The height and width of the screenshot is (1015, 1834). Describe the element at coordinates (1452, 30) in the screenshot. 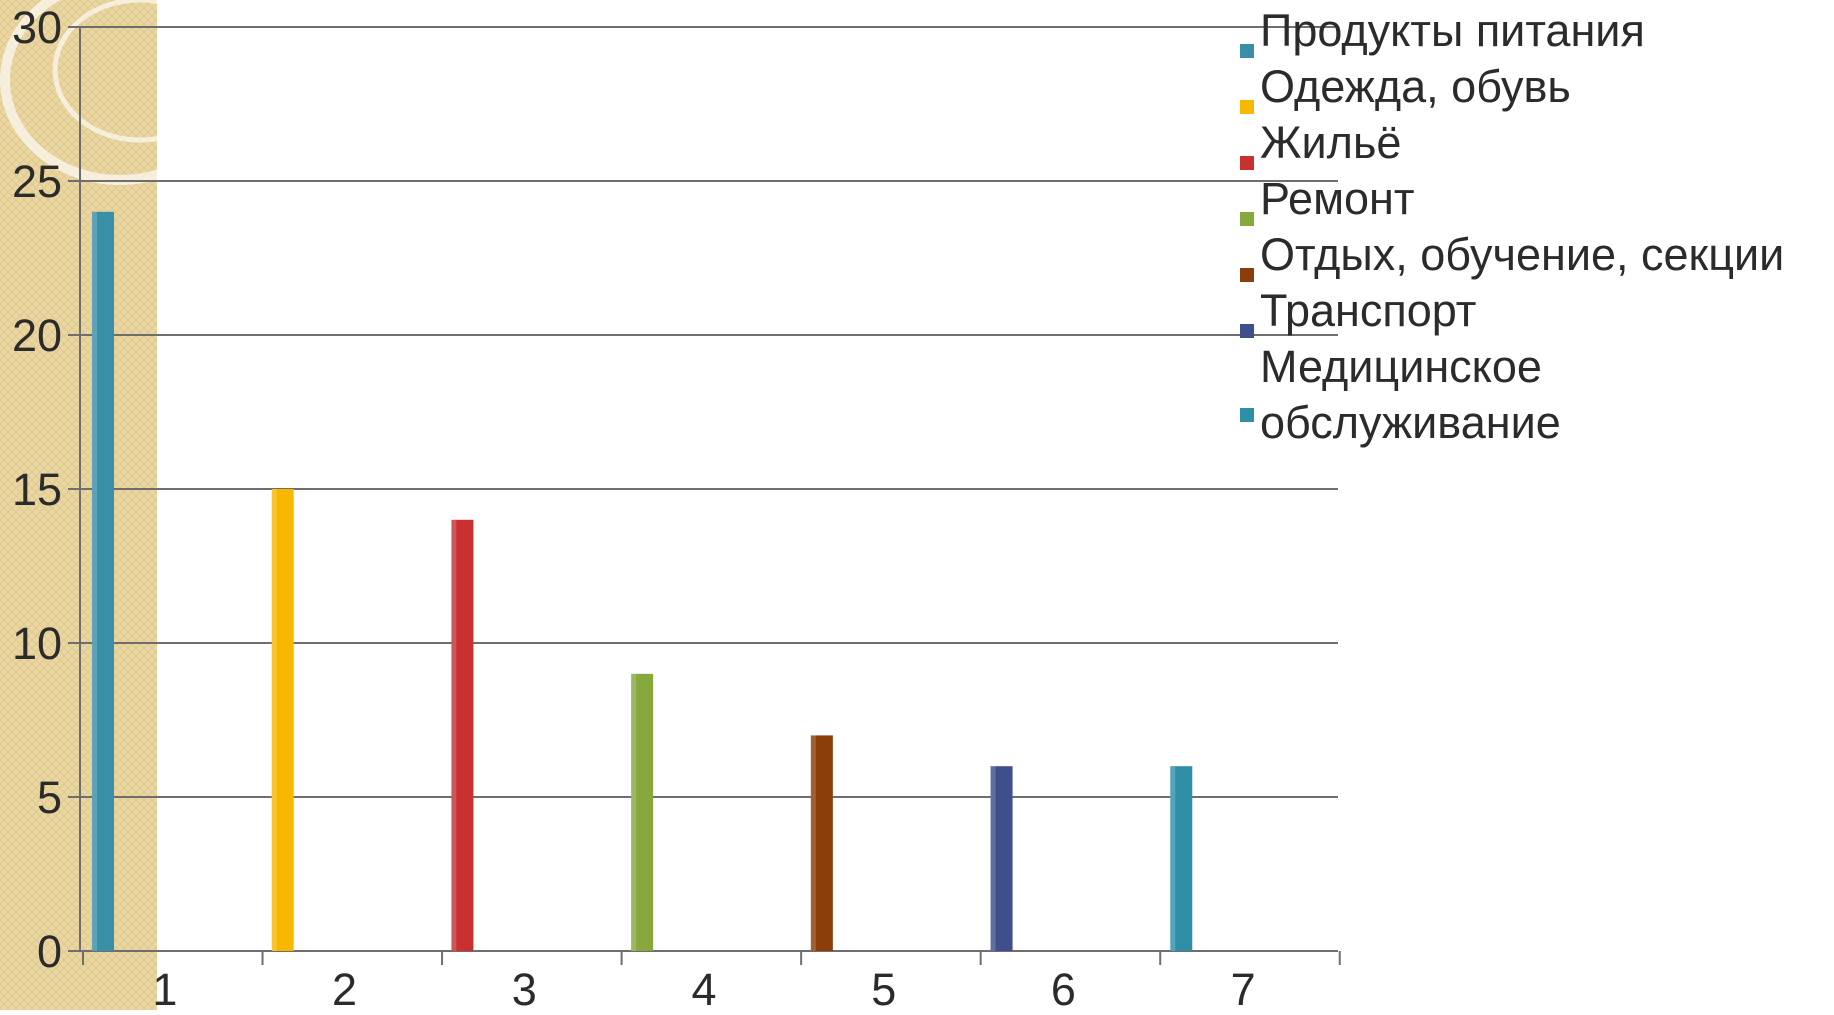

I see `legend-label: Продукты питания` at that location.